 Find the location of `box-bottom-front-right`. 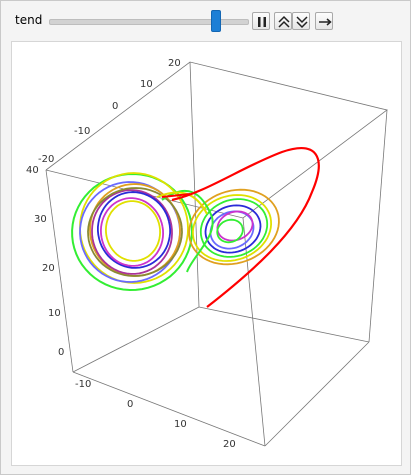

box-bottom-front-right is located at coordinates (317, 394).